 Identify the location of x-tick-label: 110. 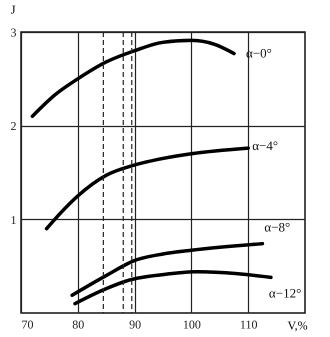
(249, 325).